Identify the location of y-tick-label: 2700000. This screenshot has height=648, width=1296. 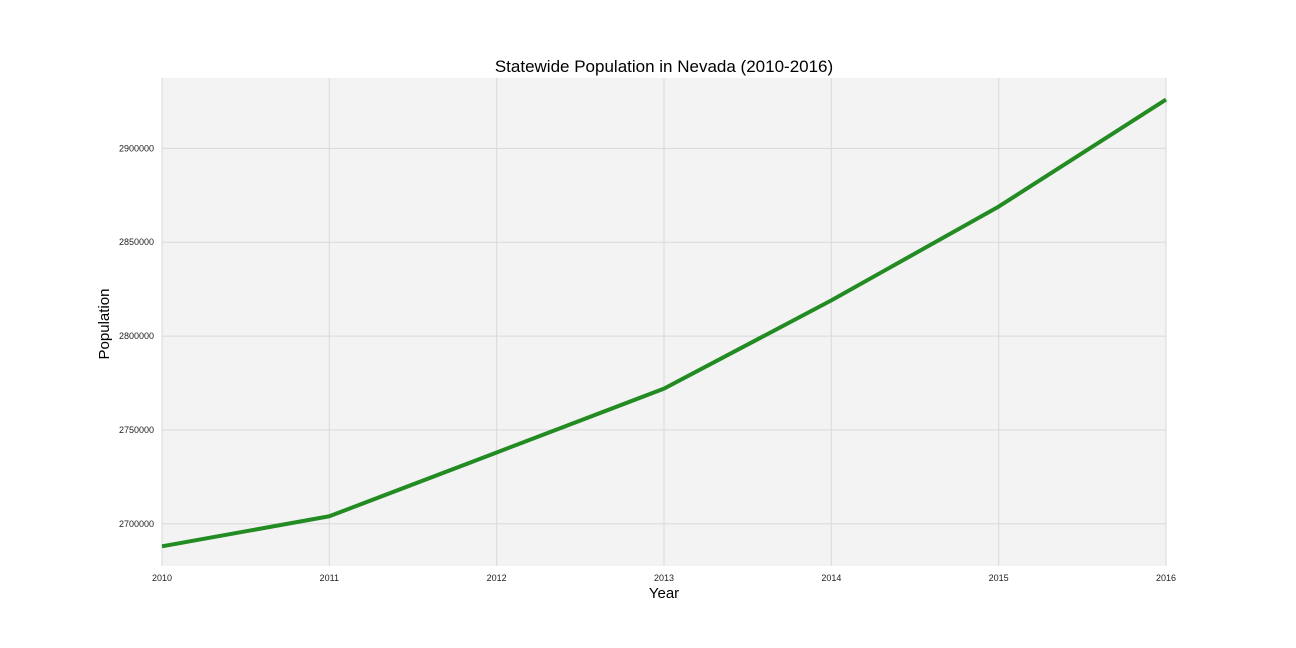
(136, 524).